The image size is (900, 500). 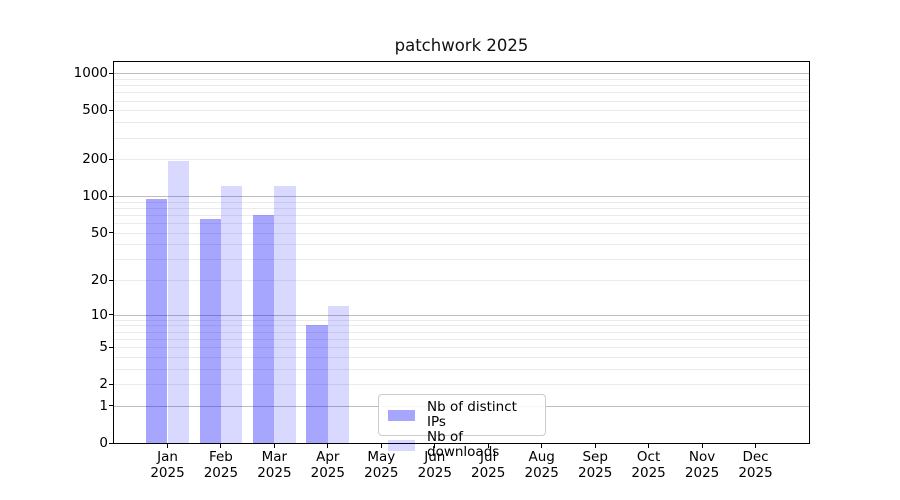 I want to click on x-tick-label-feb: Feb 2025, so click(x=221, y=465).